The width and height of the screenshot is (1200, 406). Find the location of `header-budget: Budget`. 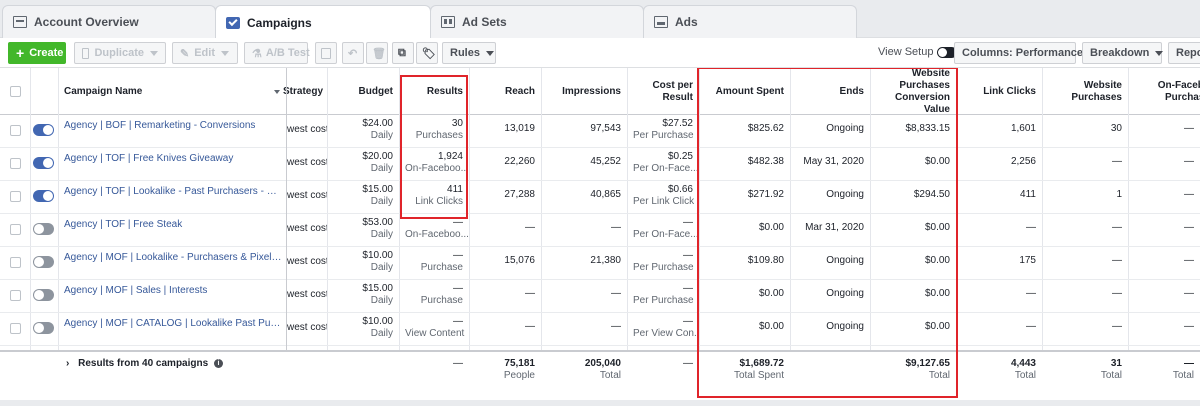

header-budget: Budget is located at coordinates (363, 91).